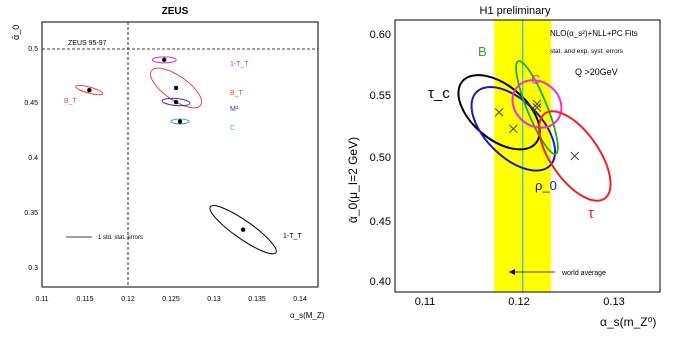  Describe the element at coordinates (120, 238) in the screenshot. I see `zeus-legend-text: 1 std. stat. errors` at that location.